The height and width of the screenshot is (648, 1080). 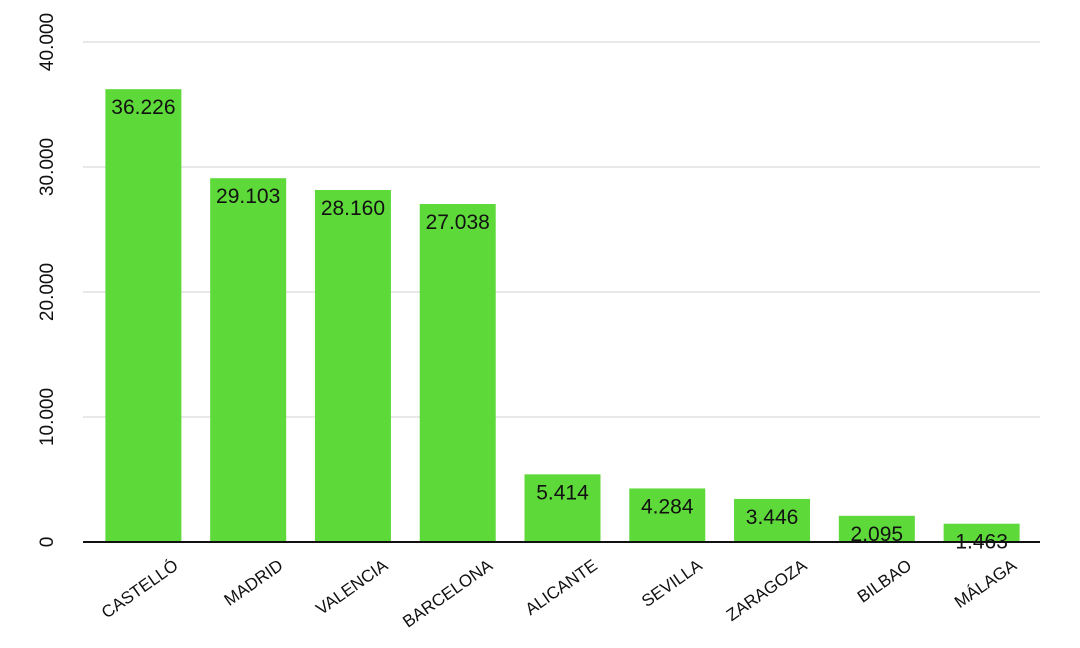 I want to click on bar-value-label: 2.095, so click(x=877, y=534).